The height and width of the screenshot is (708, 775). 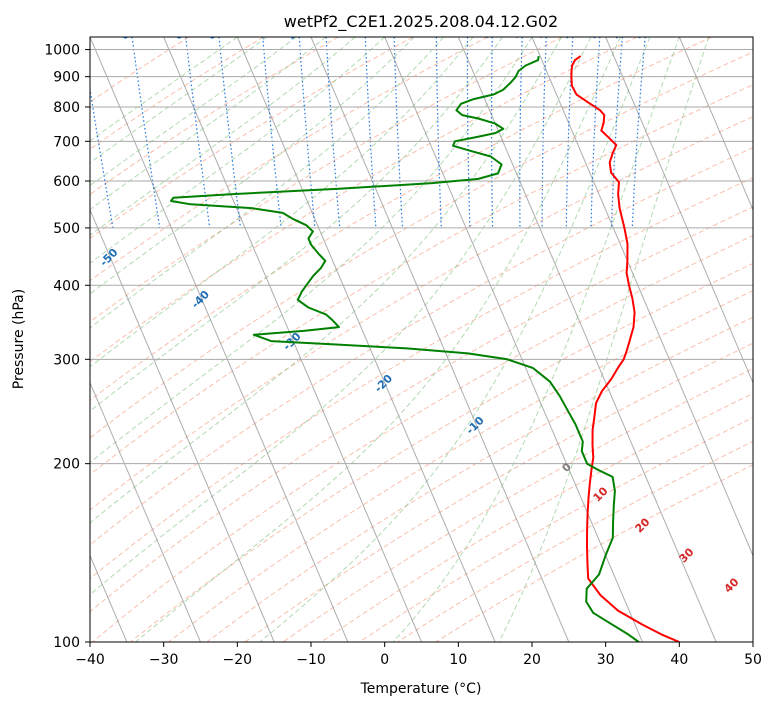 I want to click on x-axis: −40 −30 −20 −10 0 10 20 30 40 50, so click(x=418, y=655).